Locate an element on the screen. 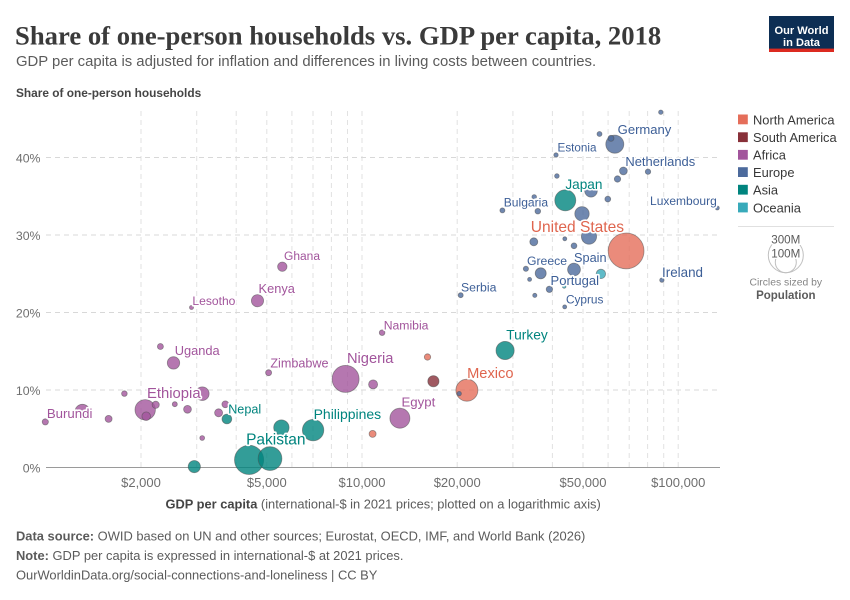  svg-text: Japan is located at coordinates (583, 184).